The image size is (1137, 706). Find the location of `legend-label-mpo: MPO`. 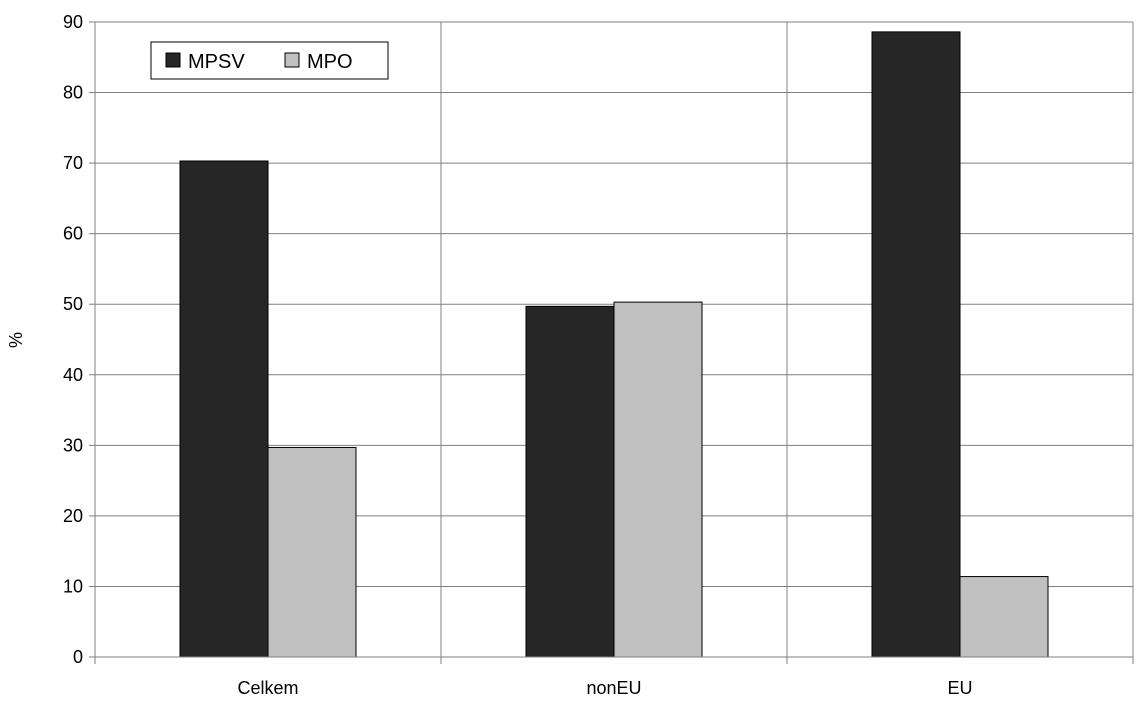

legend-label-mpo: MPO is located at coordinates (330, 62).